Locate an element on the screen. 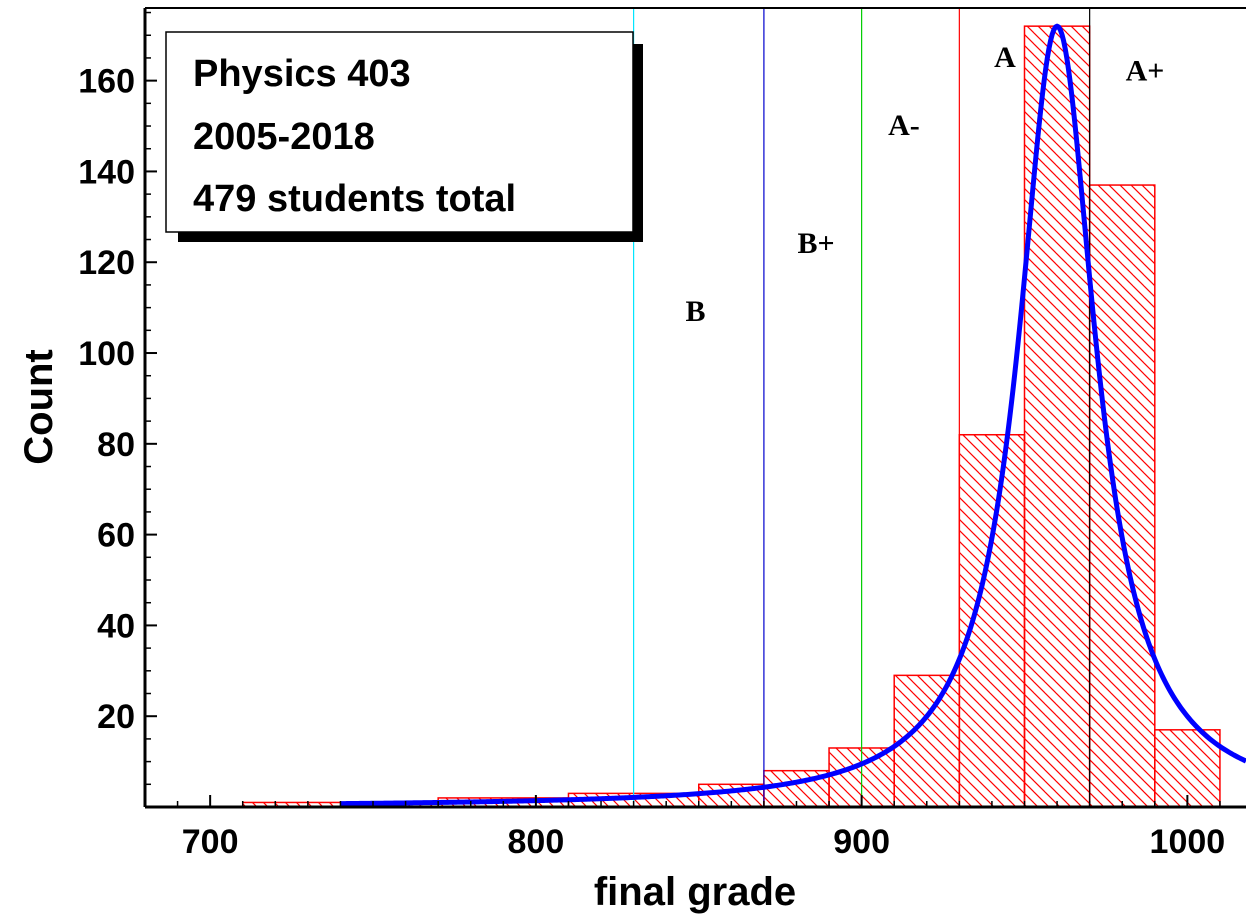  legend-background is located at coordinates (399, 132).